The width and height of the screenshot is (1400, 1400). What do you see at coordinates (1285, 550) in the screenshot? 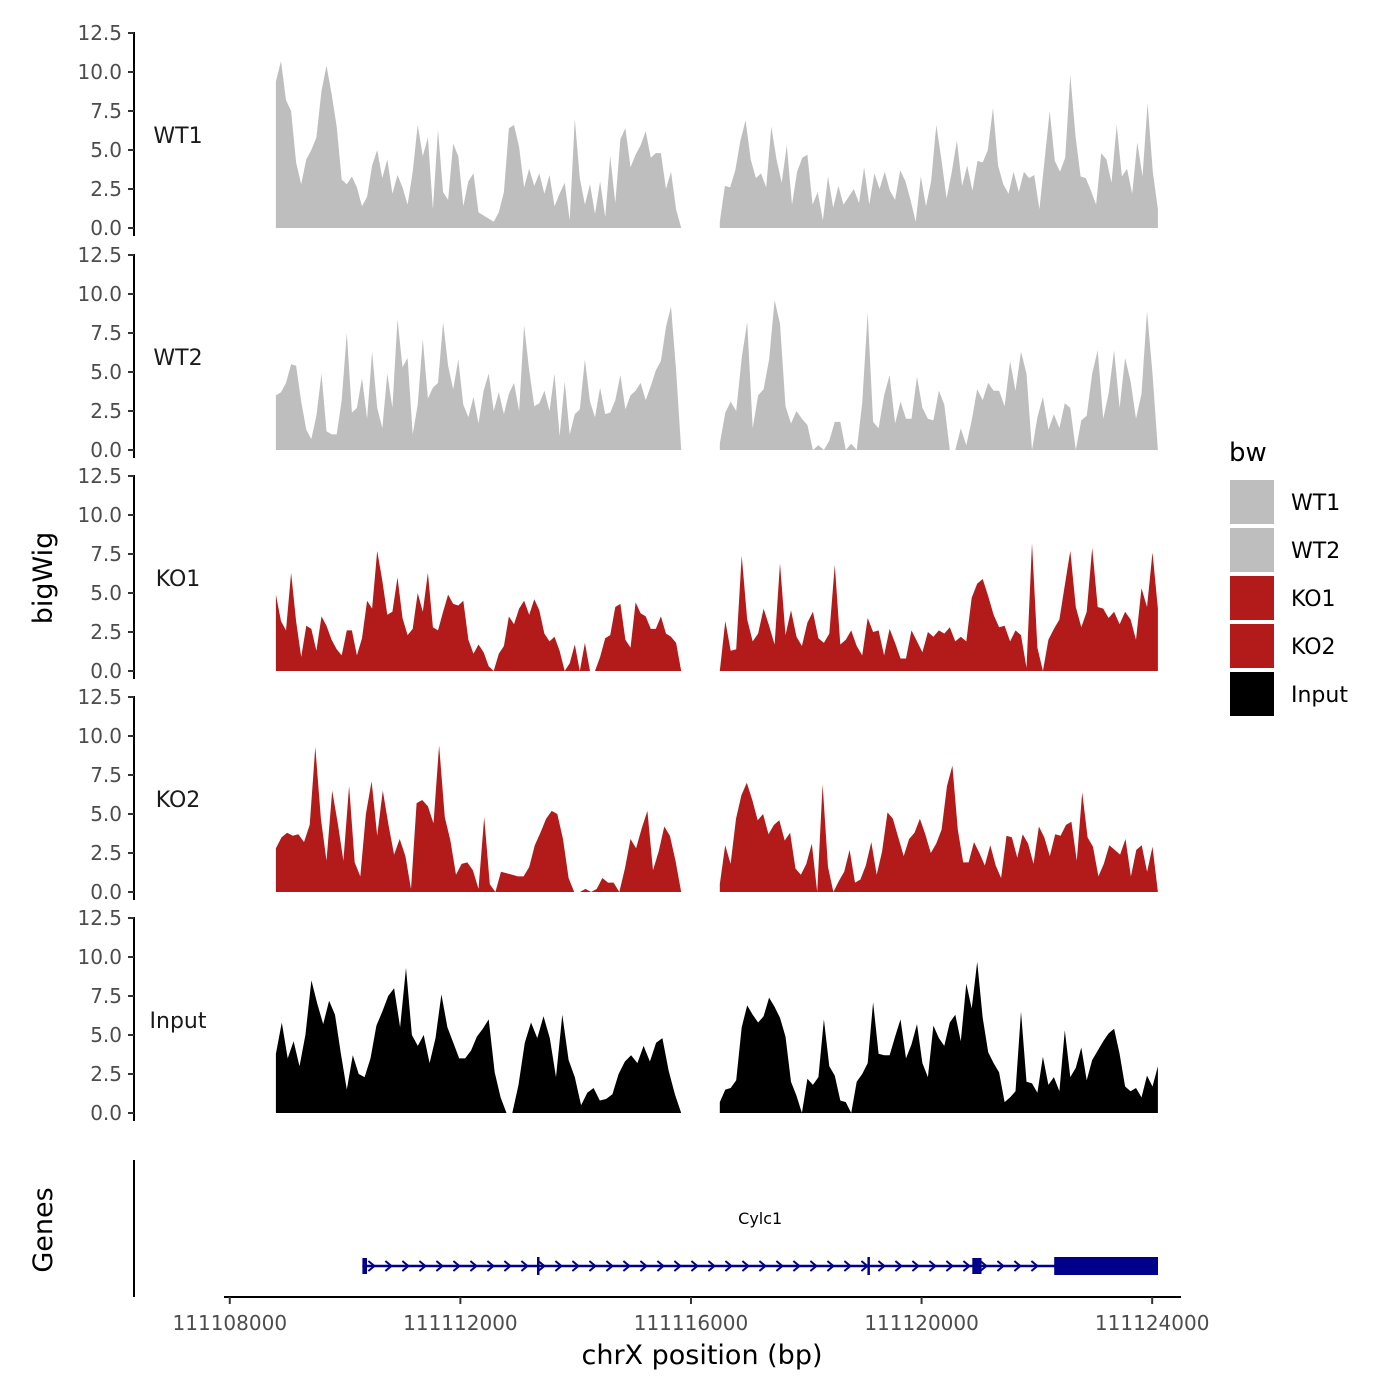
I see `legend-entry-wt2: WT2` at bounding box center [1285, 550].